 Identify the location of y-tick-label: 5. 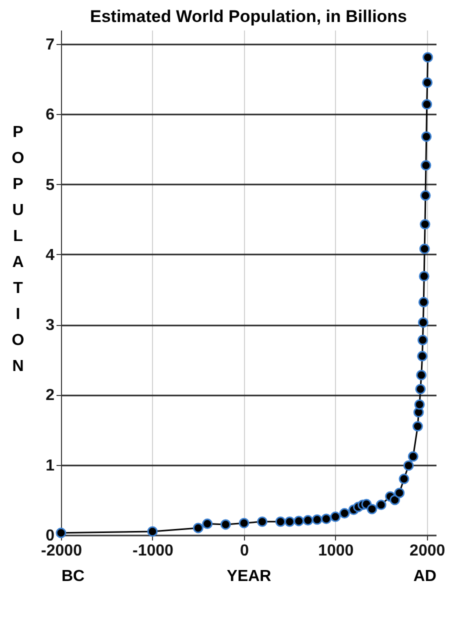
(50, 185).